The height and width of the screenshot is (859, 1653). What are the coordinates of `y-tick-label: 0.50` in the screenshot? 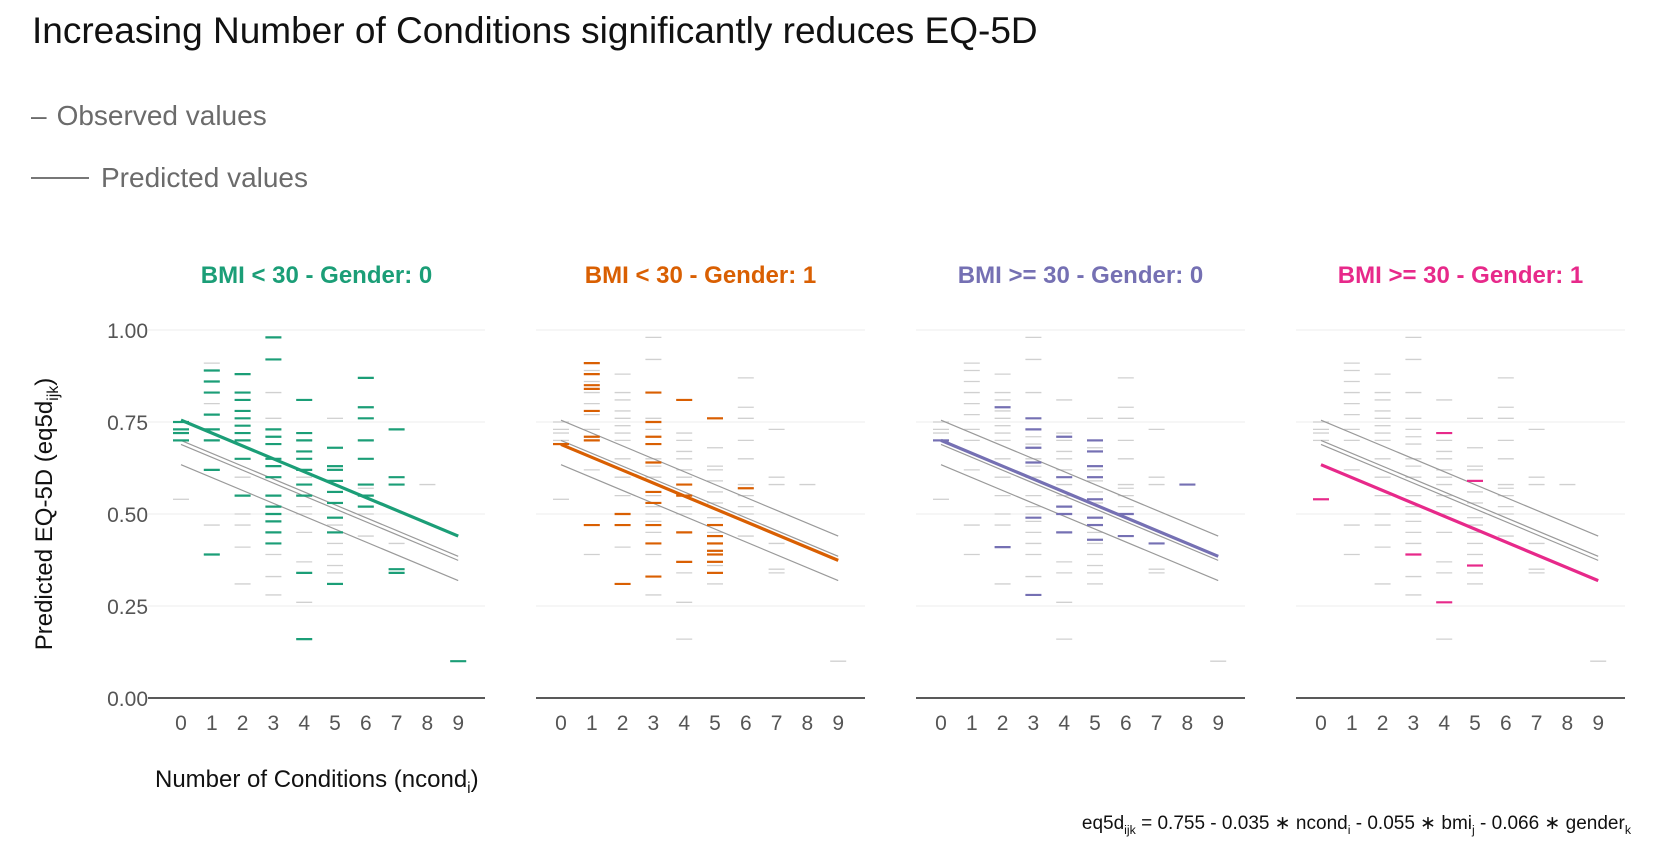 It's located at (127, 515).